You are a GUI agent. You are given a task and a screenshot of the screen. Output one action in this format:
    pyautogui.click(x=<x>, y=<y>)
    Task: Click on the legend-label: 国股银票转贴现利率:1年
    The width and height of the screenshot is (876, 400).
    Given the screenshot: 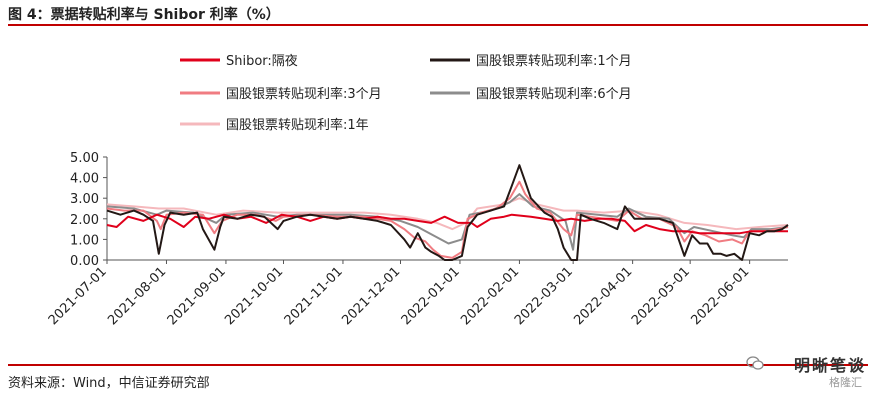 What is the action you would take?
    pyautogui.click(x=297, y=125)
    